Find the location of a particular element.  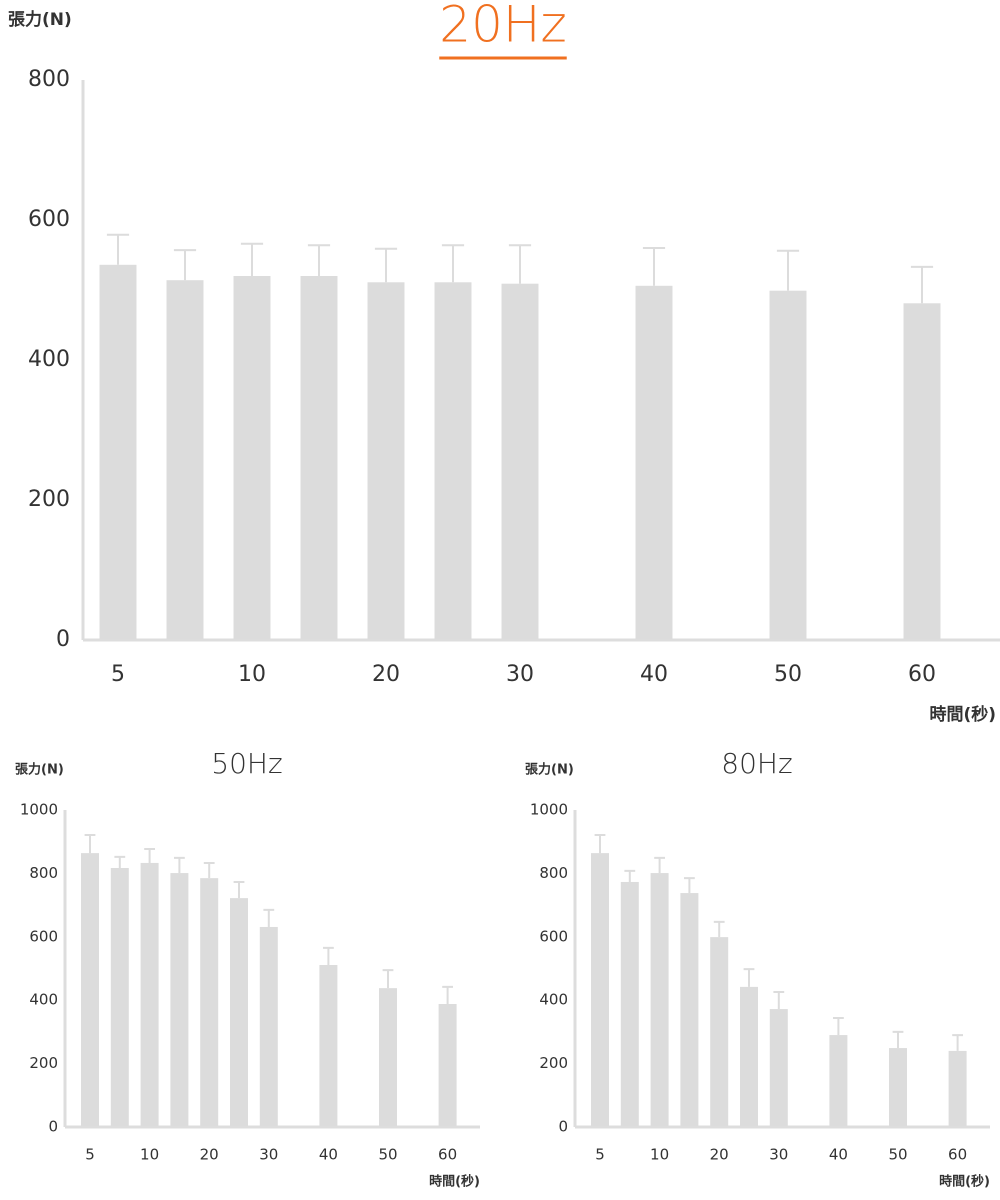

chart-title: 80Hz is located at coordinates (756, 763).